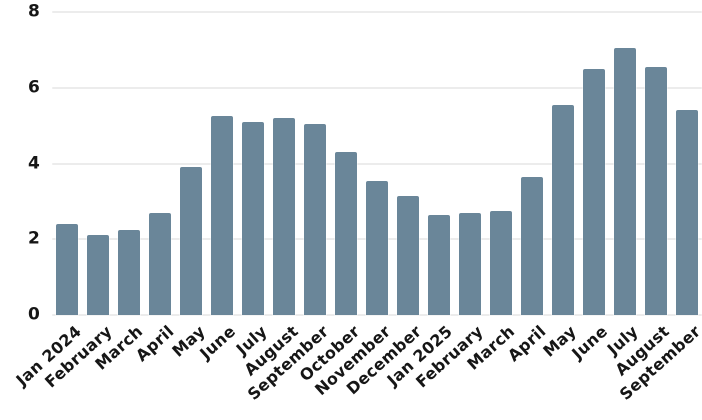 The height and width of the screenshot is (420, 702). What do you see at coordinates (377, 87) in the screenshot?
I see `gridline-y6` at bounding box center [377, 87].